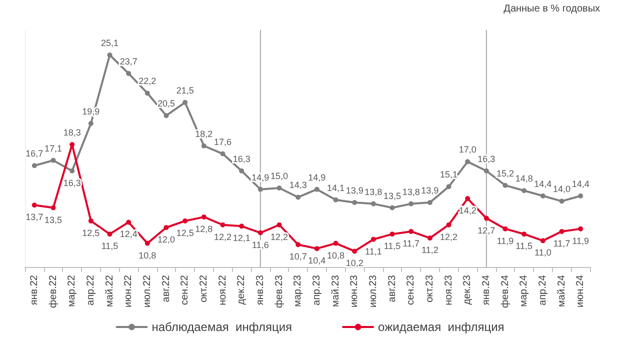 This screenshot has width=620, height=342. Describe the element at coordinates (90, 290) in the screenshot. I see `x-tick-label: апр.22` at that location.